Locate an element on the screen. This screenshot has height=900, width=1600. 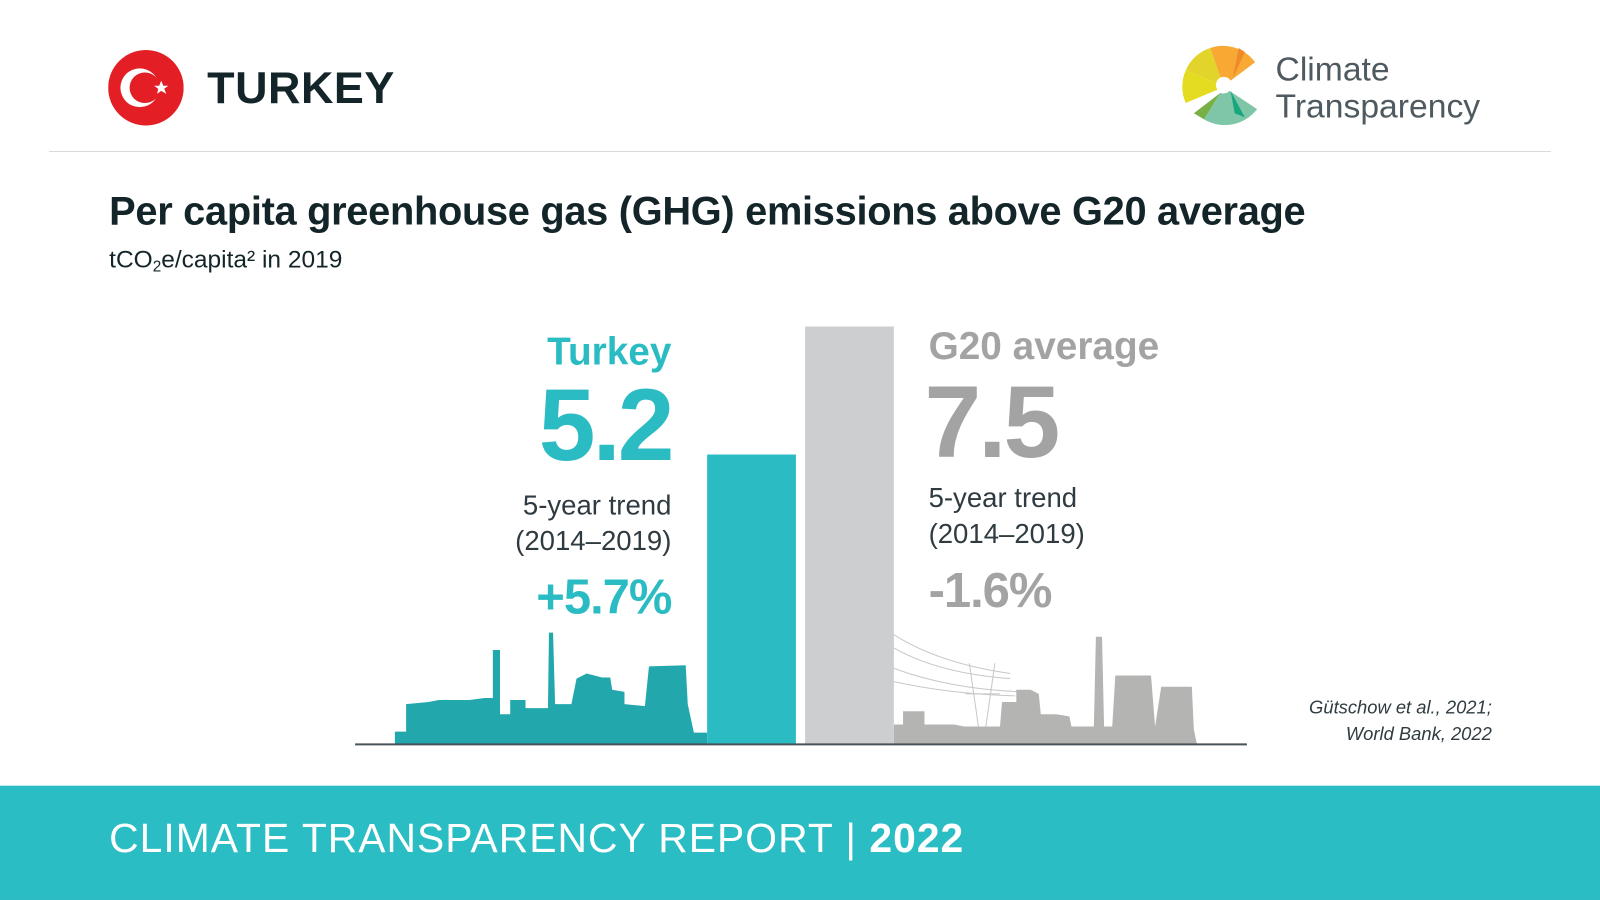
bar-turkey is located at coordinates (751, 599).